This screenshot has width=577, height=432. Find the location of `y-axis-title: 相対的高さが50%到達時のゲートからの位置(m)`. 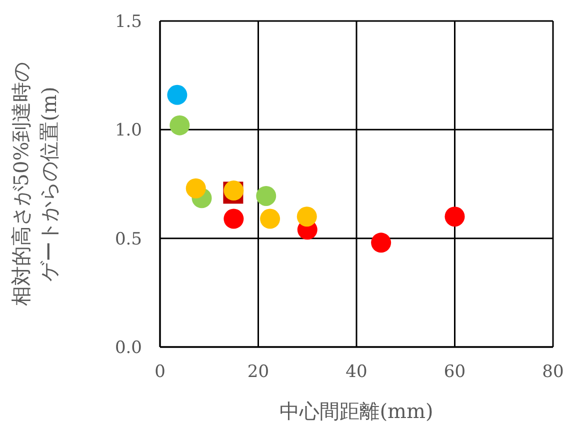

y-axis-title: 相対的高さが50%到達時のゲートからの位置(m) is located at coordinates (35, 184).